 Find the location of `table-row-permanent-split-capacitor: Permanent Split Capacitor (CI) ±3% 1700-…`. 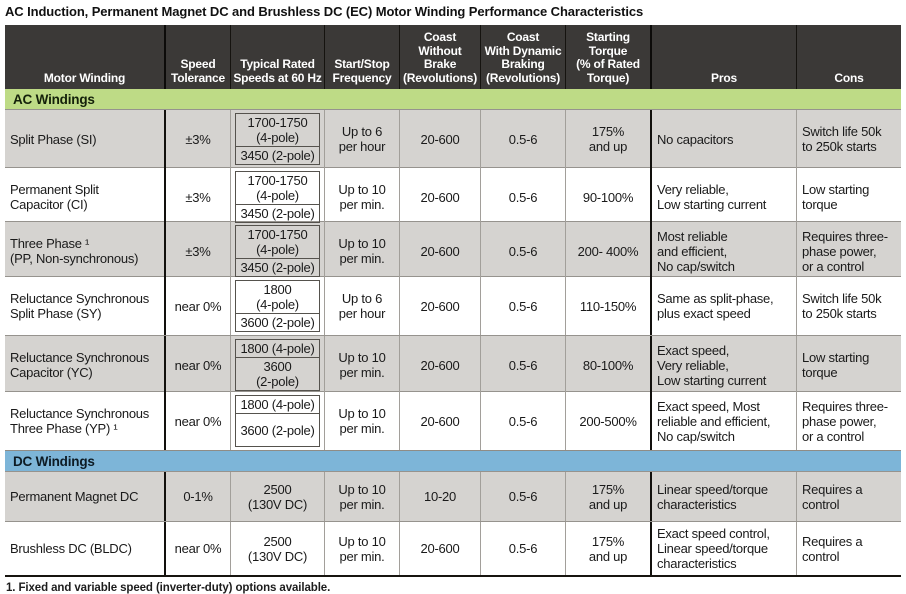

table-row-permanent-split-capacitor: Permanent Split Capacitor (CI) ±3% 1700-… is located at coordinates (453, 196).